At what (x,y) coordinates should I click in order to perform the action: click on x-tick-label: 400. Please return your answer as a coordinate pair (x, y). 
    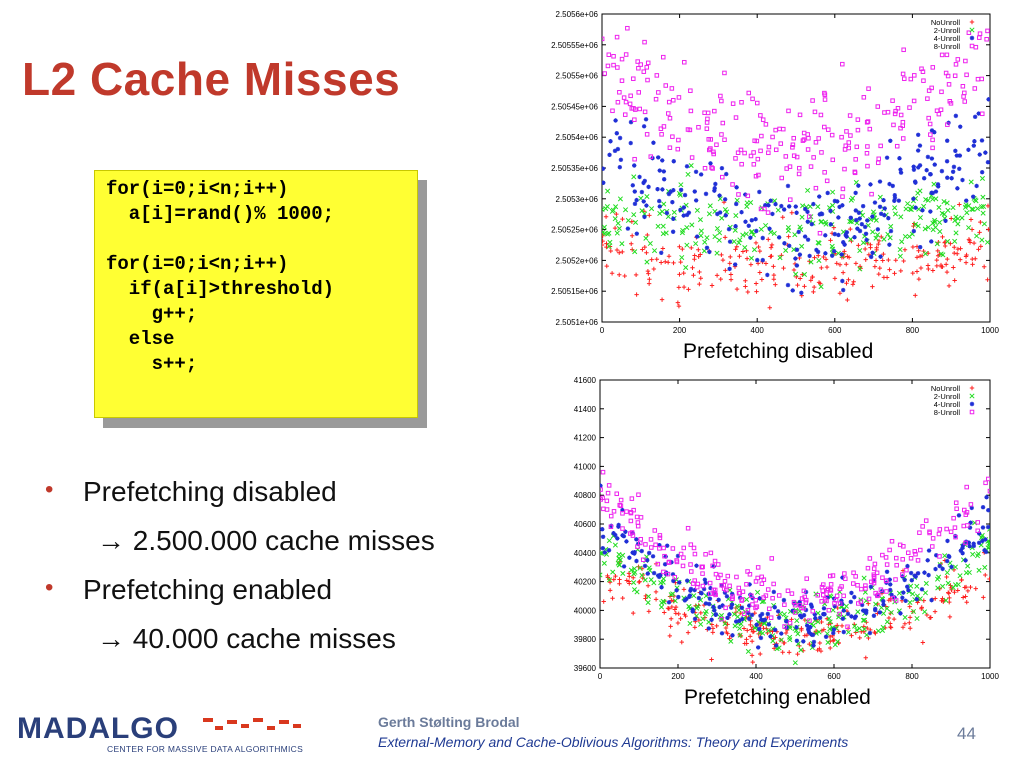
    Looking at the image, I should click on (756, 676).